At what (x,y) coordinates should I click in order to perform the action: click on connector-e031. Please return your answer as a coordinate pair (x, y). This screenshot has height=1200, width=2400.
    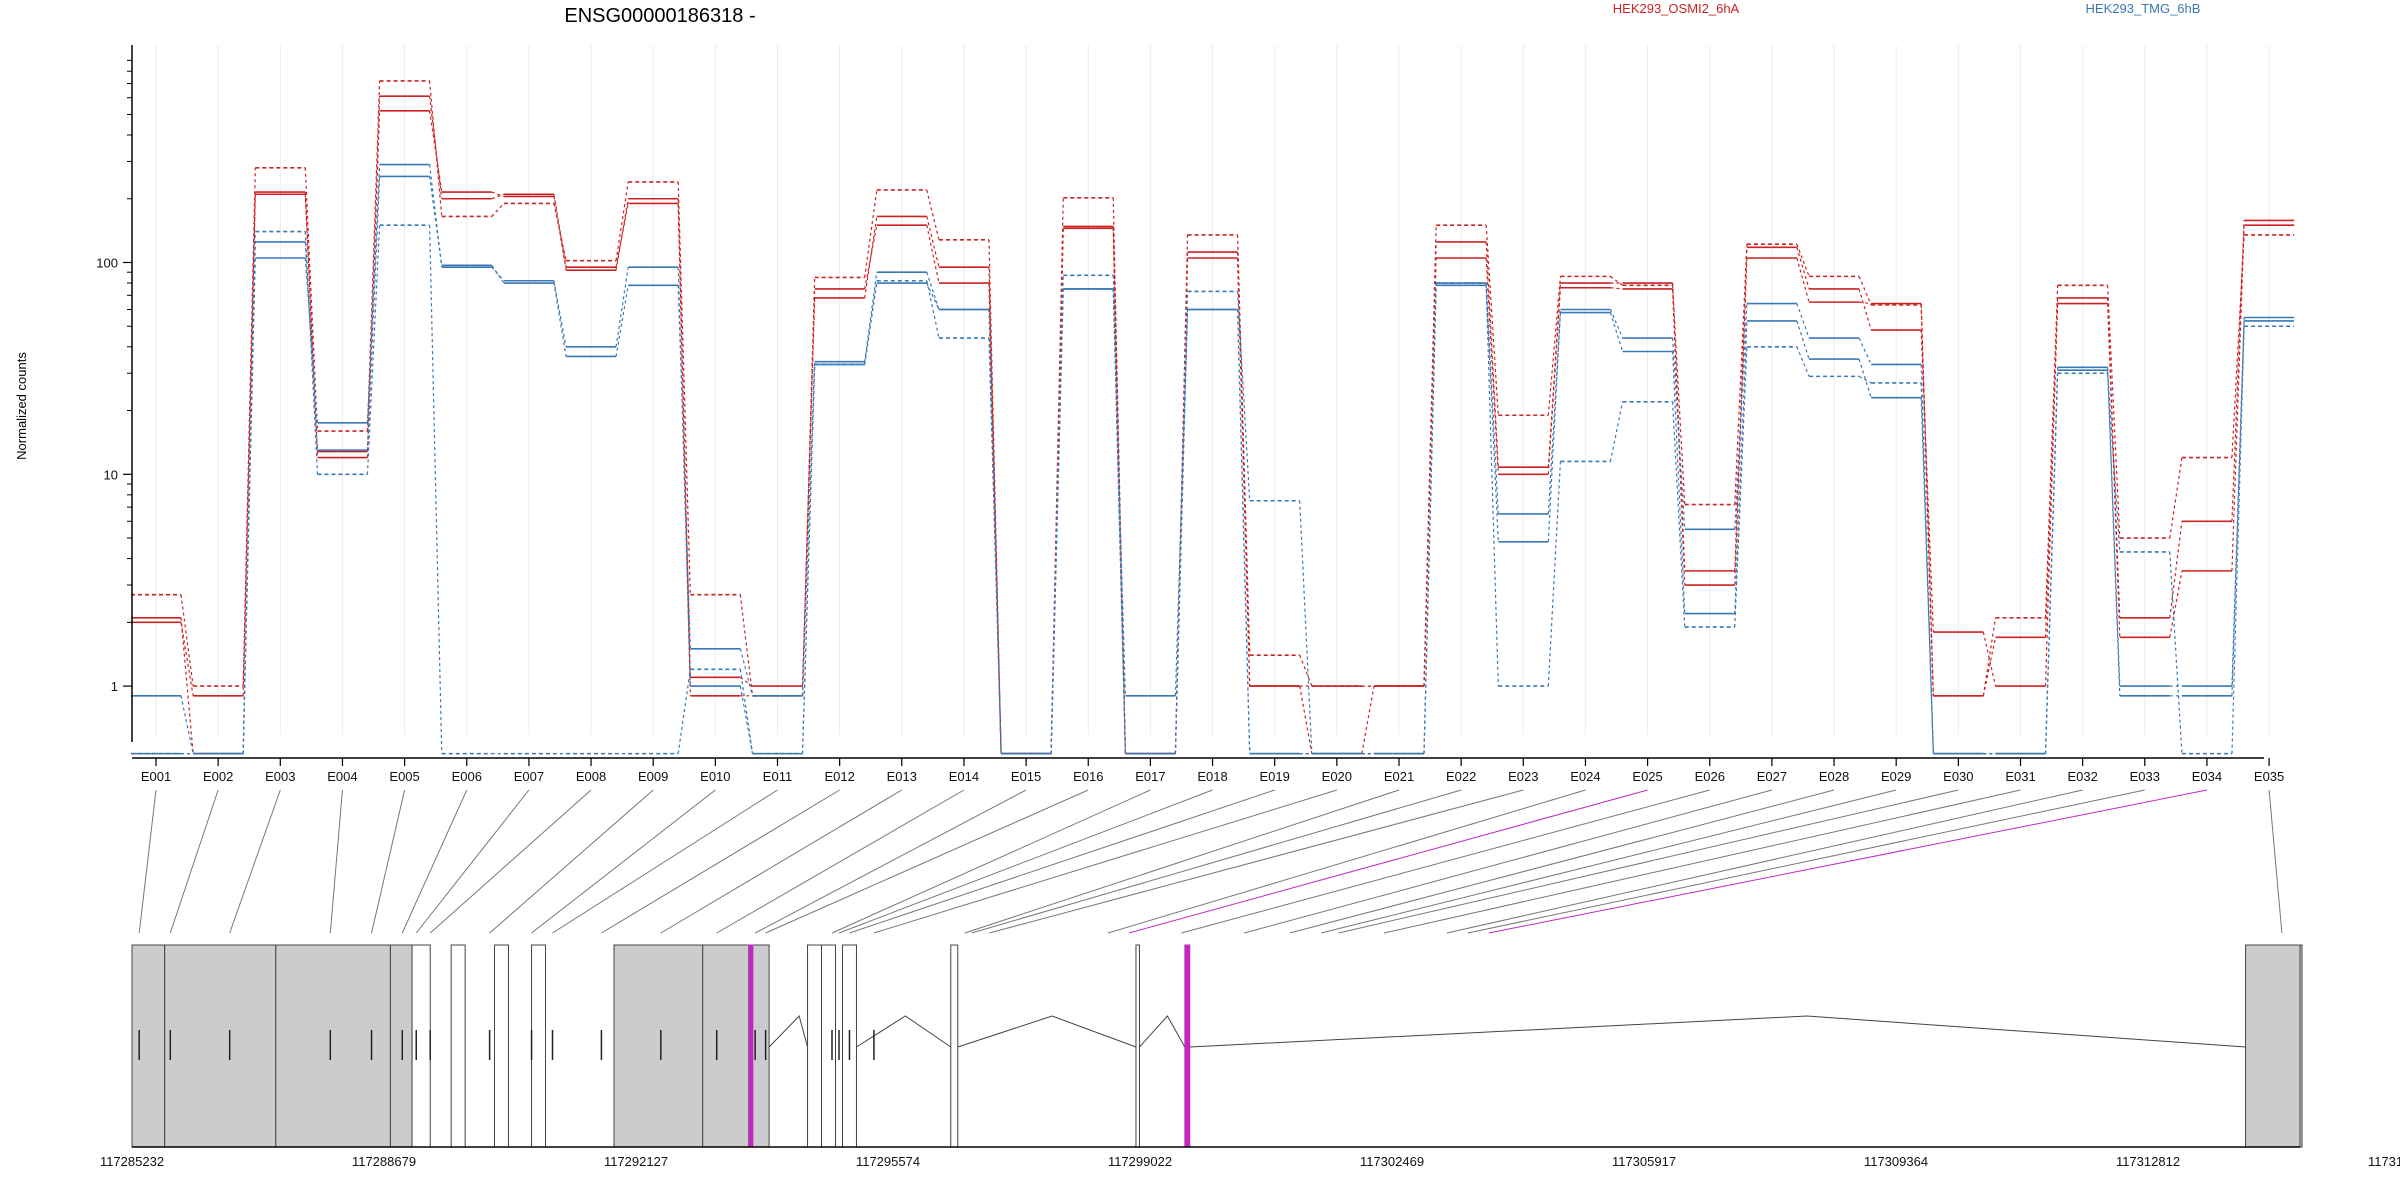
    Looking at the image, I should click on (1702, 861).